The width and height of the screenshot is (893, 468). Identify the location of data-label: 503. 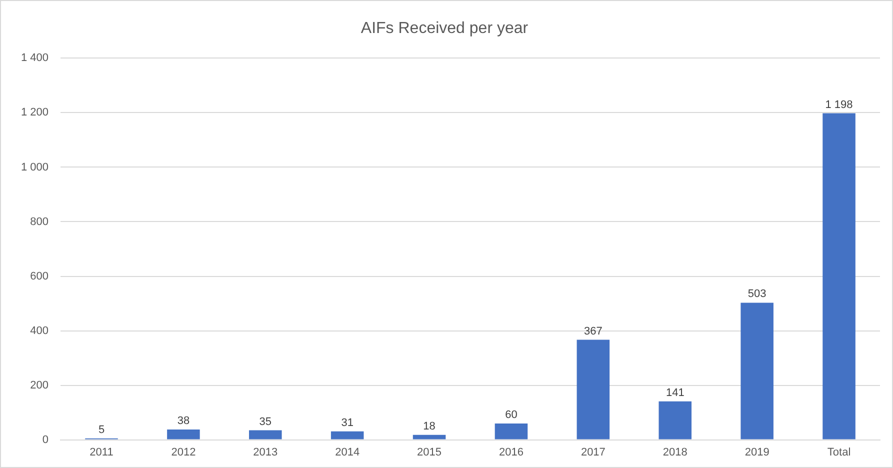
(757, 294).